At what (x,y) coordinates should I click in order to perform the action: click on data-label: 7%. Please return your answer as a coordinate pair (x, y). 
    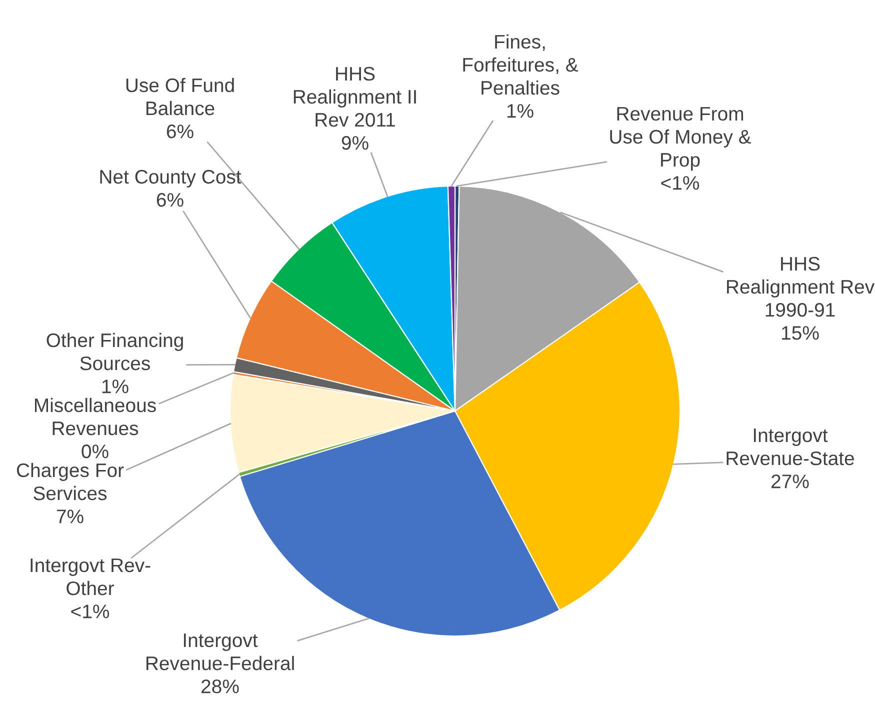
    Looking at the image, I should click on (70, 517).